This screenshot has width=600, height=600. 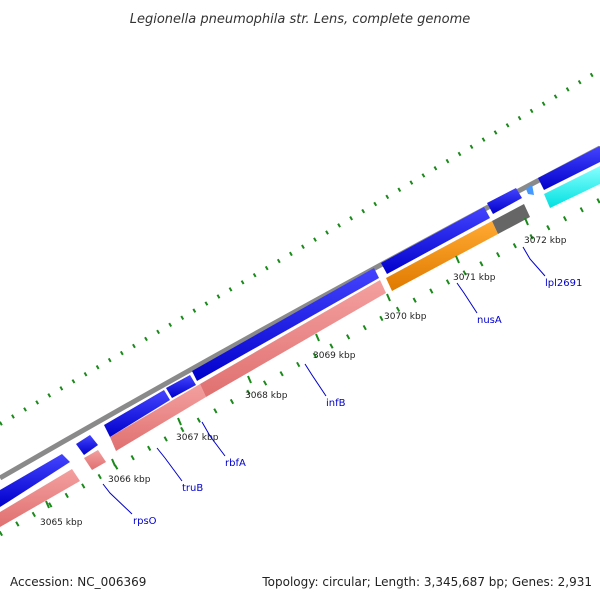 I want to click on leader-infB, so click(x=315, y=380).